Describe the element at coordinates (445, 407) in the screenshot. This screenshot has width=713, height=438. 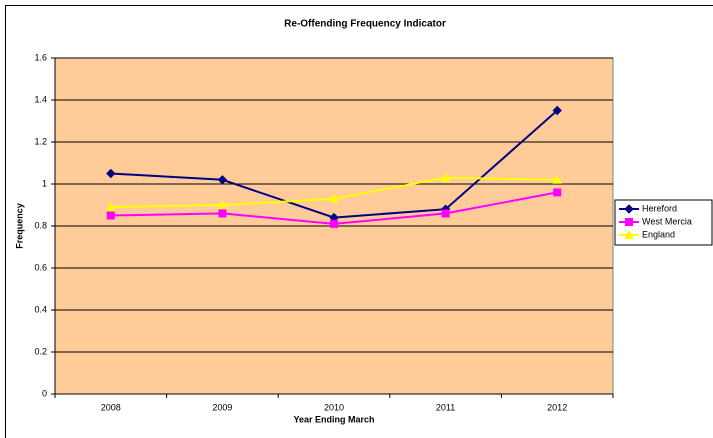
I see `x-tick-label: 2011` at that location.